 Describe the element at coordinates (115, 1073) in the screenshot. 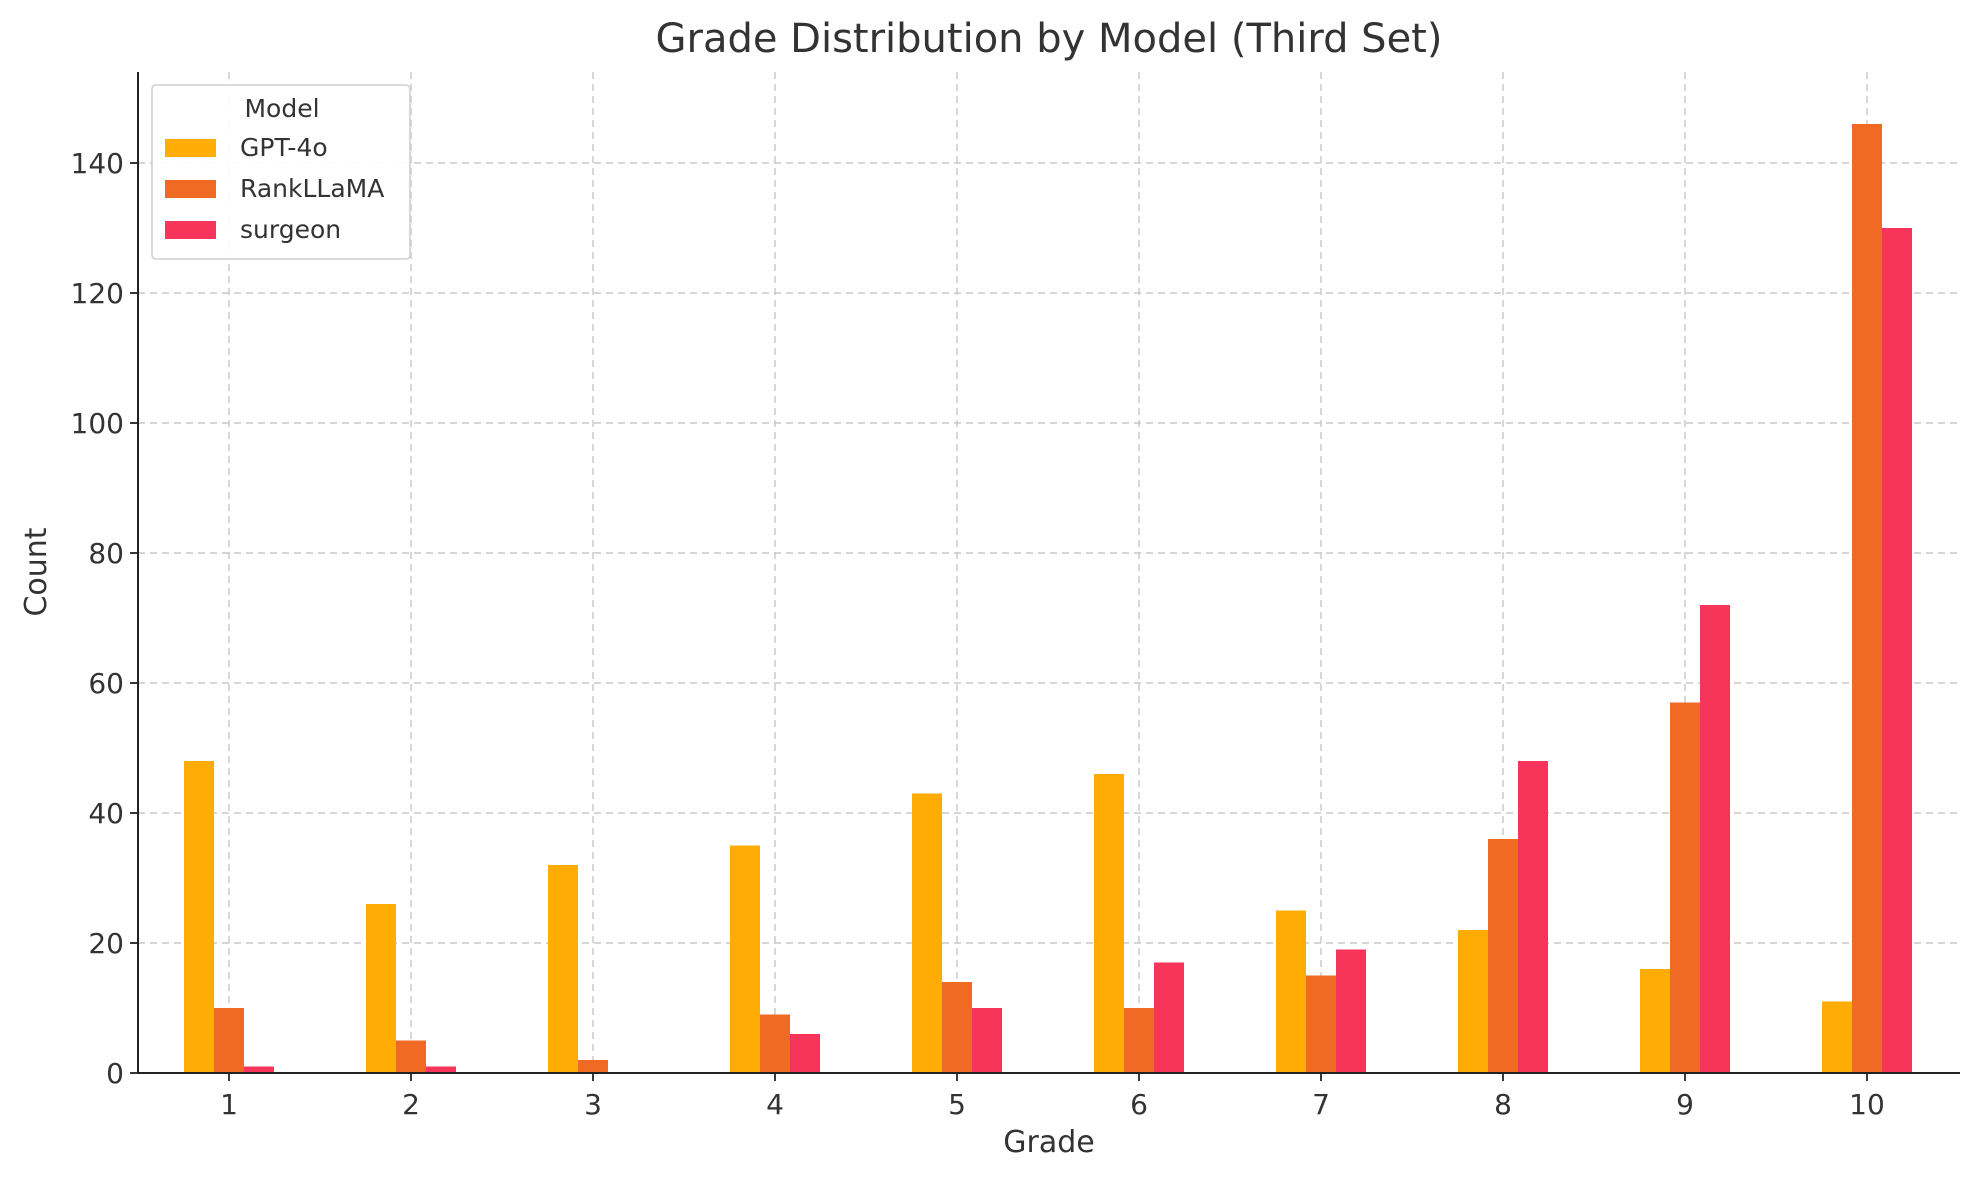

I see `y-tick-label: 0` at that location.